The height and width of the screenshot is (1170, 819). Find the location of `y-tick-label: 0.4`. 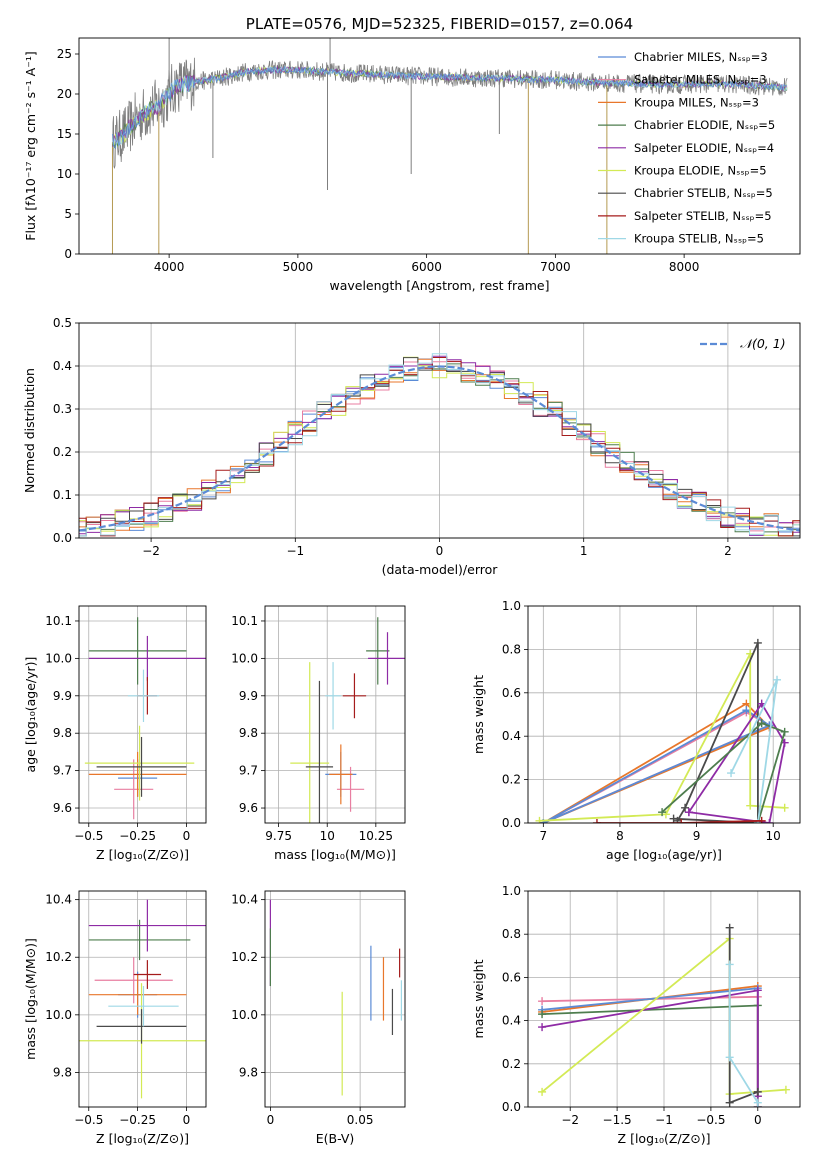

y-tick-label: 0.4 is located at coordinates (511, 1021).